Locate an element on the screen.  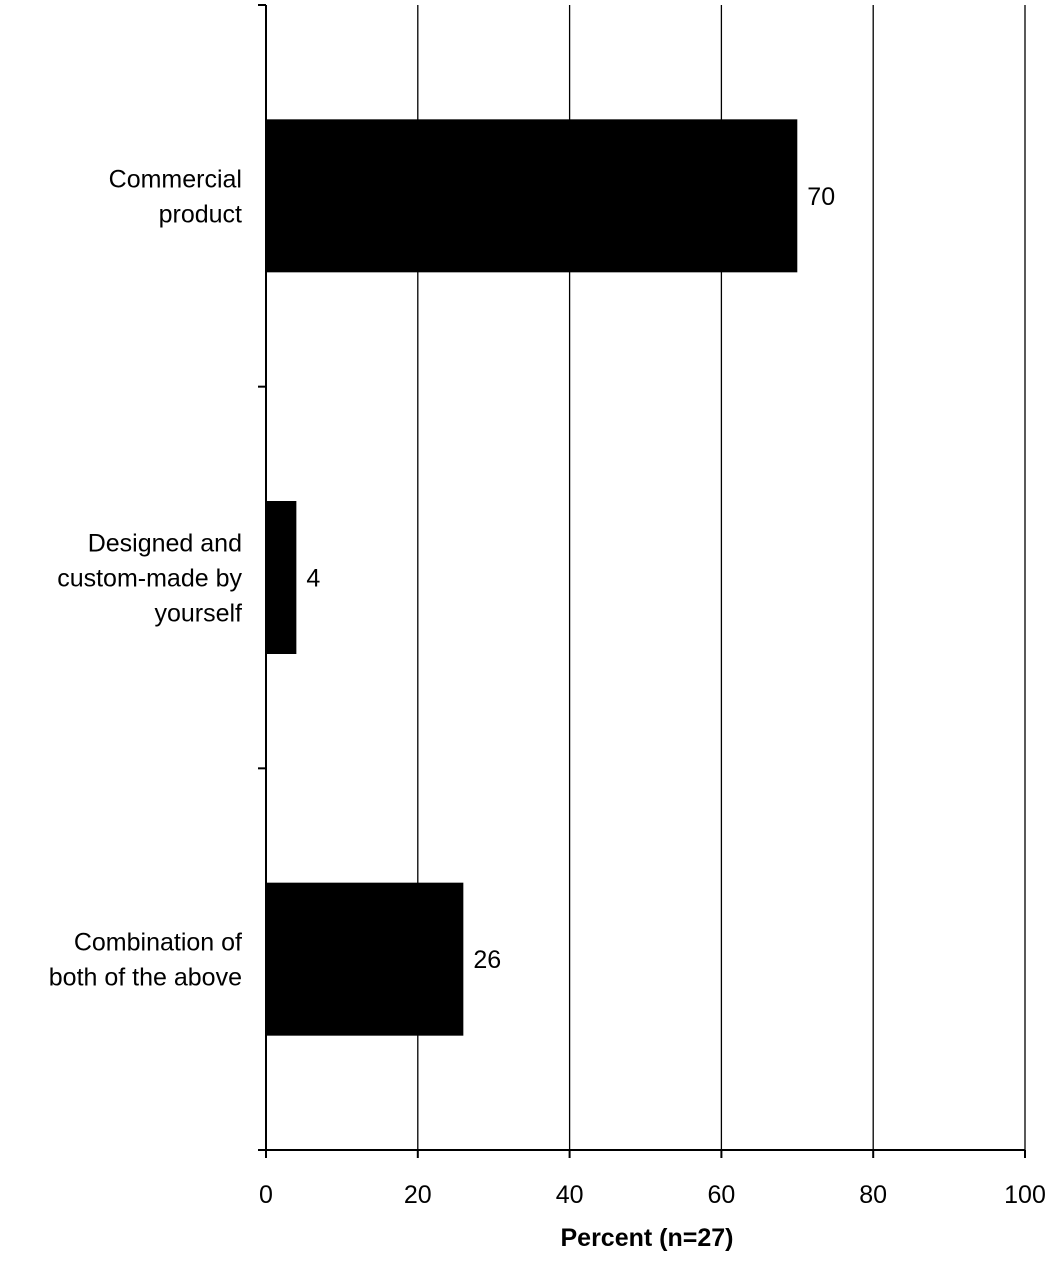
x-axis-title: Percent (n=27) is located at coordinates (647, 1238).